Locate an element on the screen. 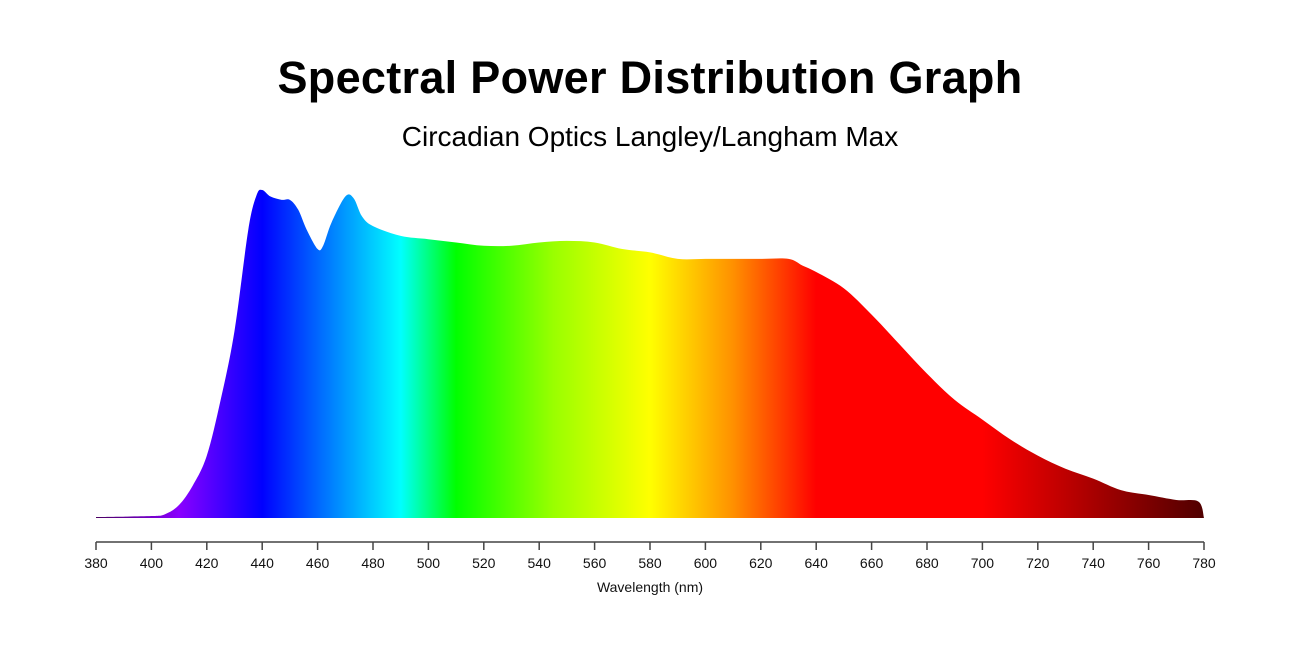  x-tick-label: 760 is located at coordinates (1149, 563).